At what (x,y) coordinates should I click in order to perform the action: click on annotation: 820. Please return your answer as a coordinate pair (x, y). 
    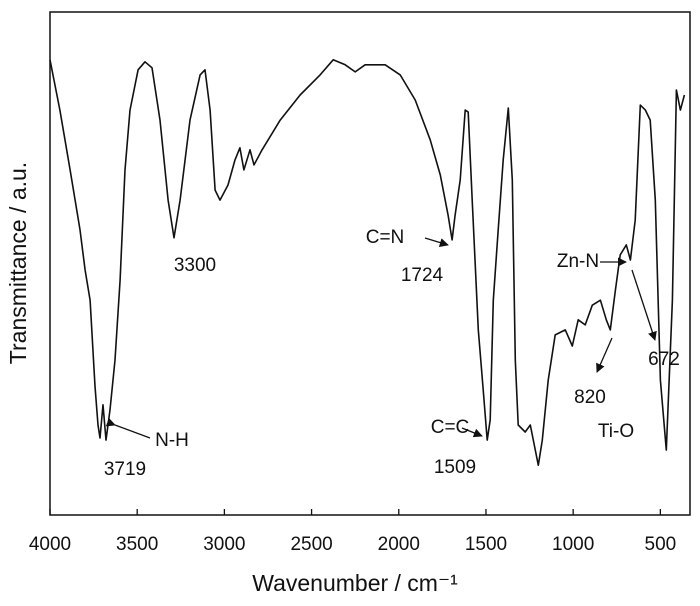
    Looking at the image, I should click on (590, 397).